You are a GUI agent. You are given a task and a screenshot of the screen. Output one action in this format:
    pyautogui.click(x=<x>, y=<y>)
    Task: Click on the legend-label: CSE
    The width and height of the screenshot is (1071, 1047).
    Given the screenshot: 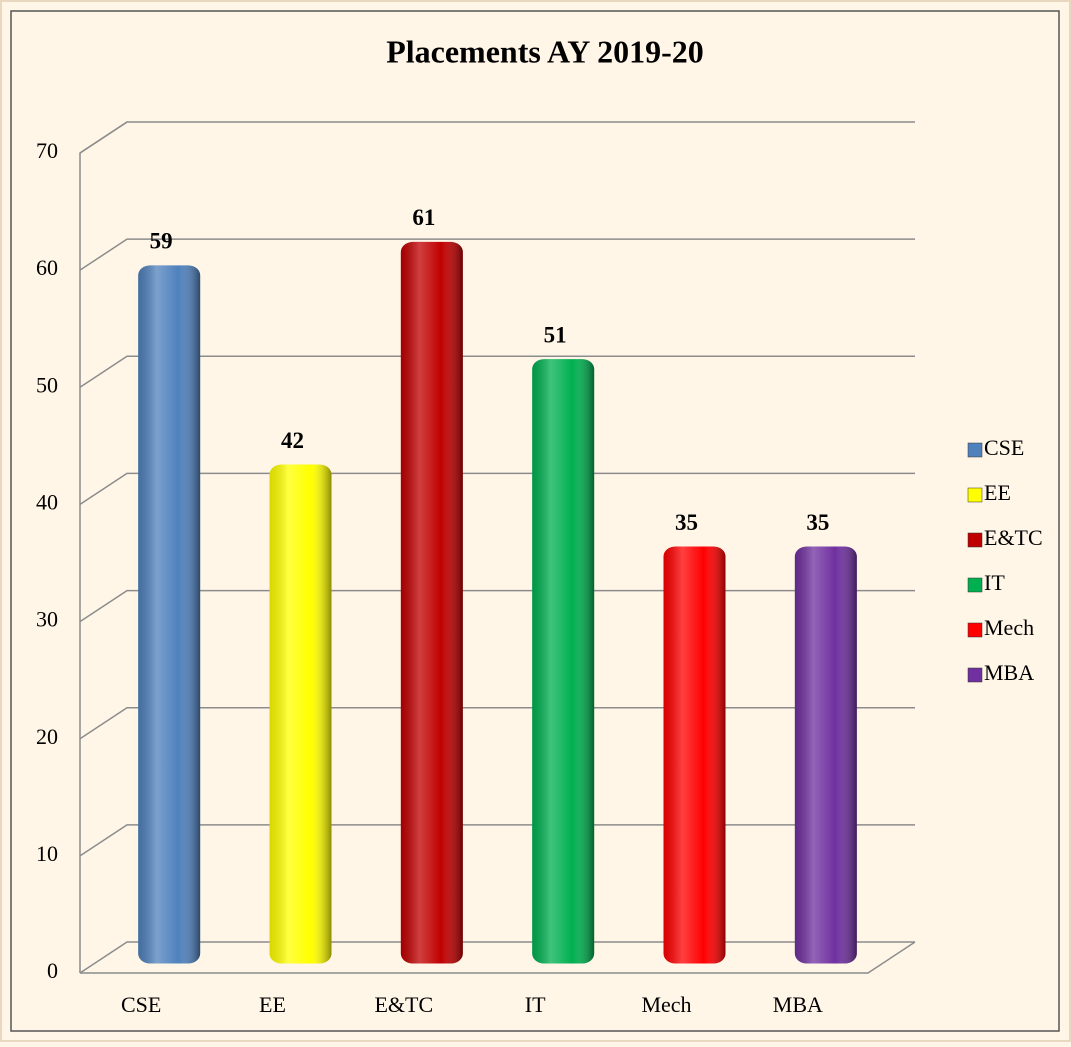 What is the action you would take?
    pyautogui.click(x=1004, y=447)
    